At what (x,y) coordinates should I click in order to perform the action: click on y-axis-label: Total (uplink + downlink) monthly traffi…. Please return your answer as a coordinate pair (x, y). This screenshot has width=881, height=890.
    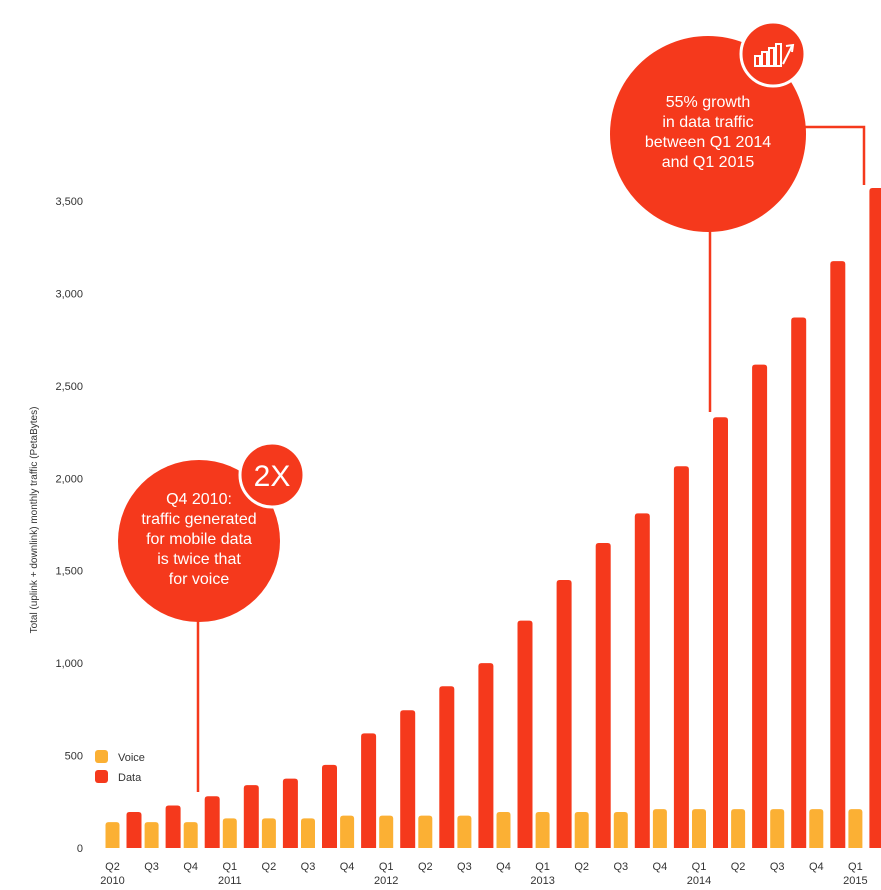
    Looking at the image, I should click on (34, 520).